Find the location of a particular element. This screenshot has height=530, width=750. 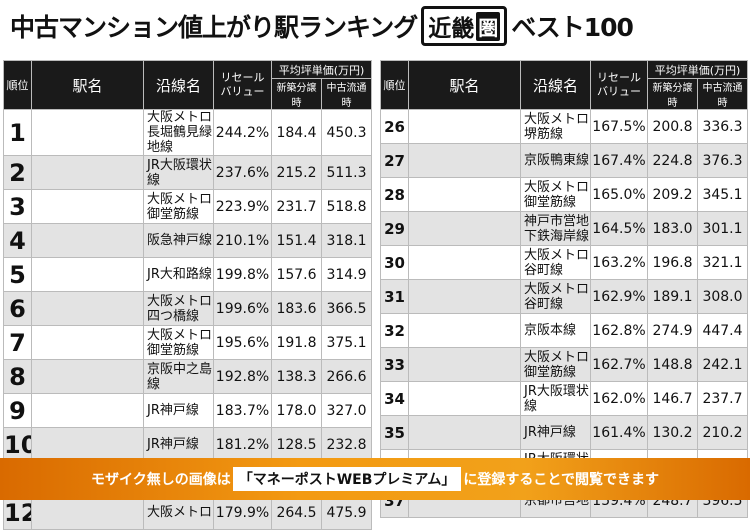

line-cell: 京阪中之島線 is located at coordinates (178, 376).